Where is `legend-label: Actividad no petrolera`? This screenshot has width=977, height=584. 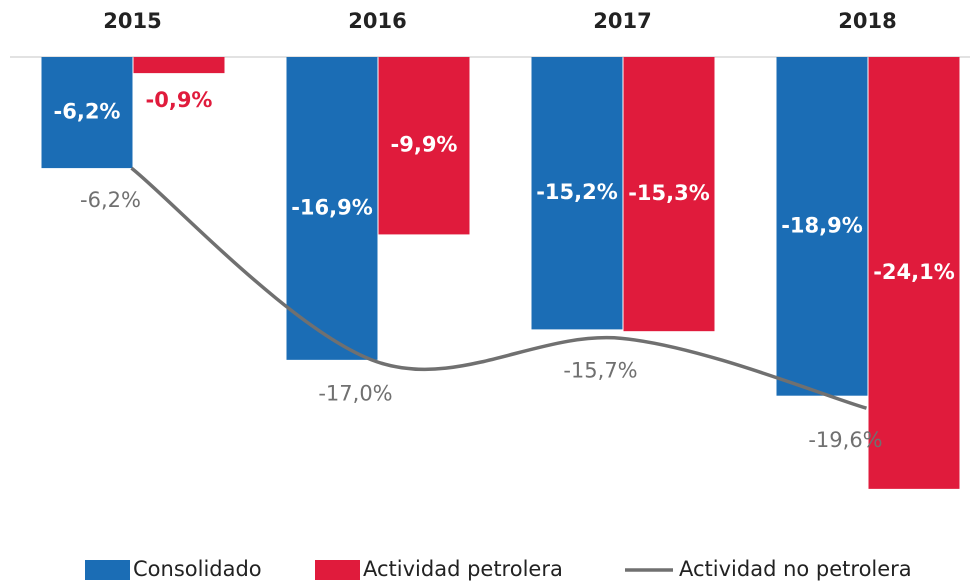 legend-label: Actividad no petrolera is located at coordinates (795, 569).